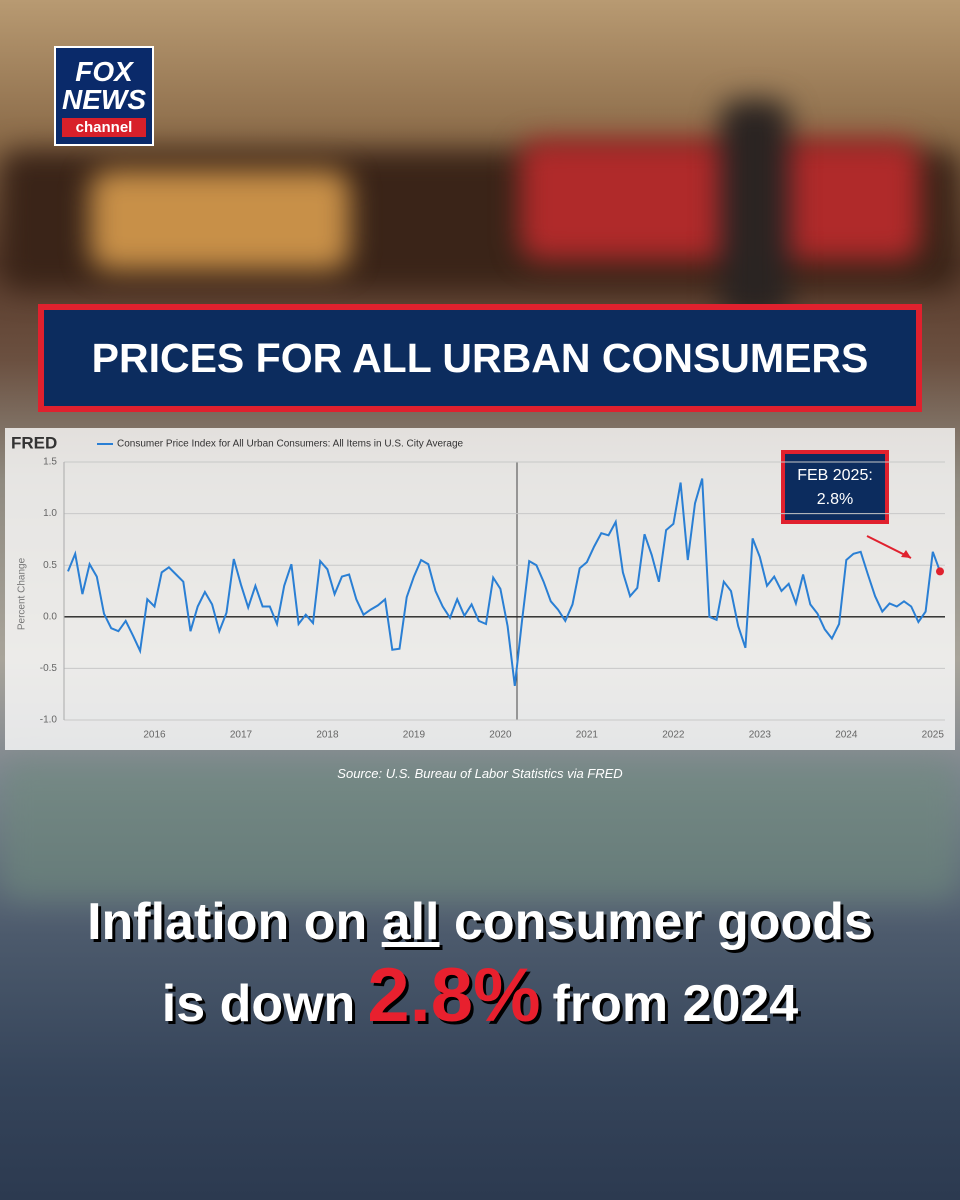  Describe the element at coordinates (673, 735) in the screenshot. I see `x-tick-label: 2022` at that location.